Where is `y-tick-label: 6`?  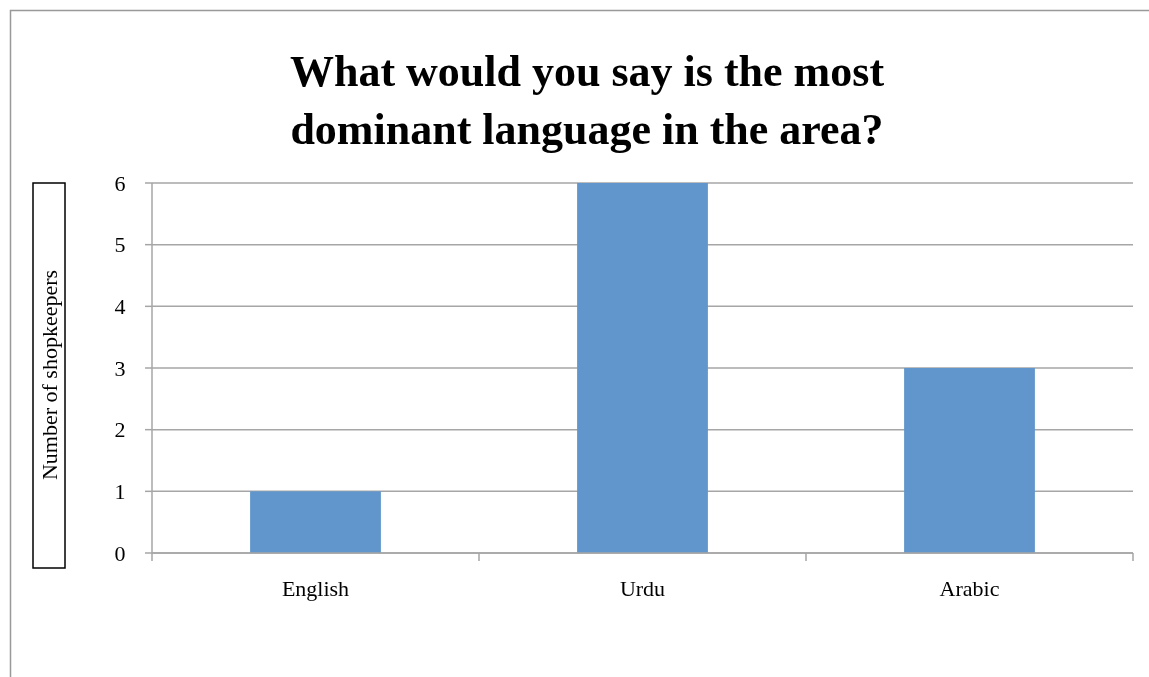
y-tick-label: 6 is located at coordinates (120, 183).